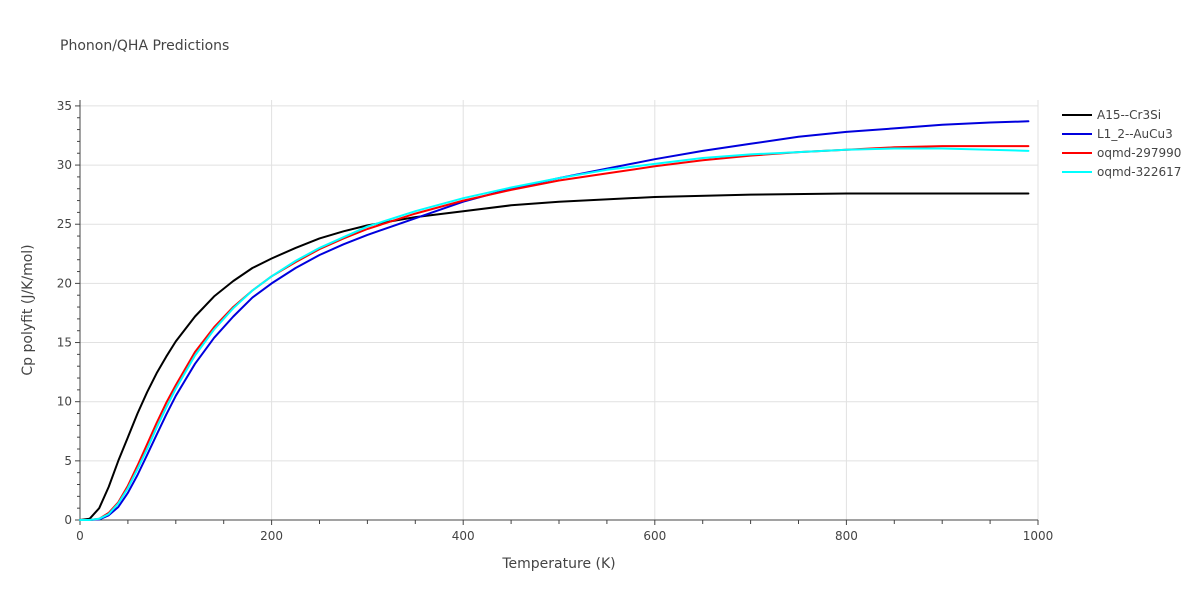  What do you see at coordinates (64, 106) in the screenshot?
I see `y-tick-label: 35` at bounding box center [64, 106].